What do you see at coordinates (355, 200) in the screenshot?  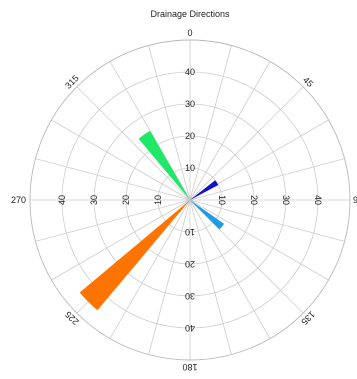 I see `angular-tick-label: 90` at bounding box center [355, 200].